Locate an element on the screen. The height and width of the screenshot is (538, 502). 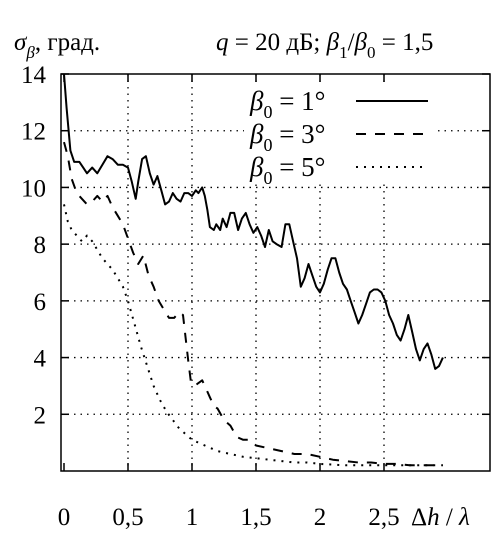
x-tick-label: 0,5 is located at coordinates (127, 517).